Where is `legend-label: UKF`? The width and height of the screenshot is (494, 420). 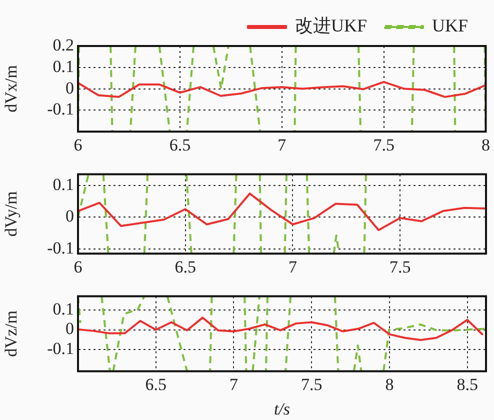 legend-label: UKF is located at coordinates (450, 26).